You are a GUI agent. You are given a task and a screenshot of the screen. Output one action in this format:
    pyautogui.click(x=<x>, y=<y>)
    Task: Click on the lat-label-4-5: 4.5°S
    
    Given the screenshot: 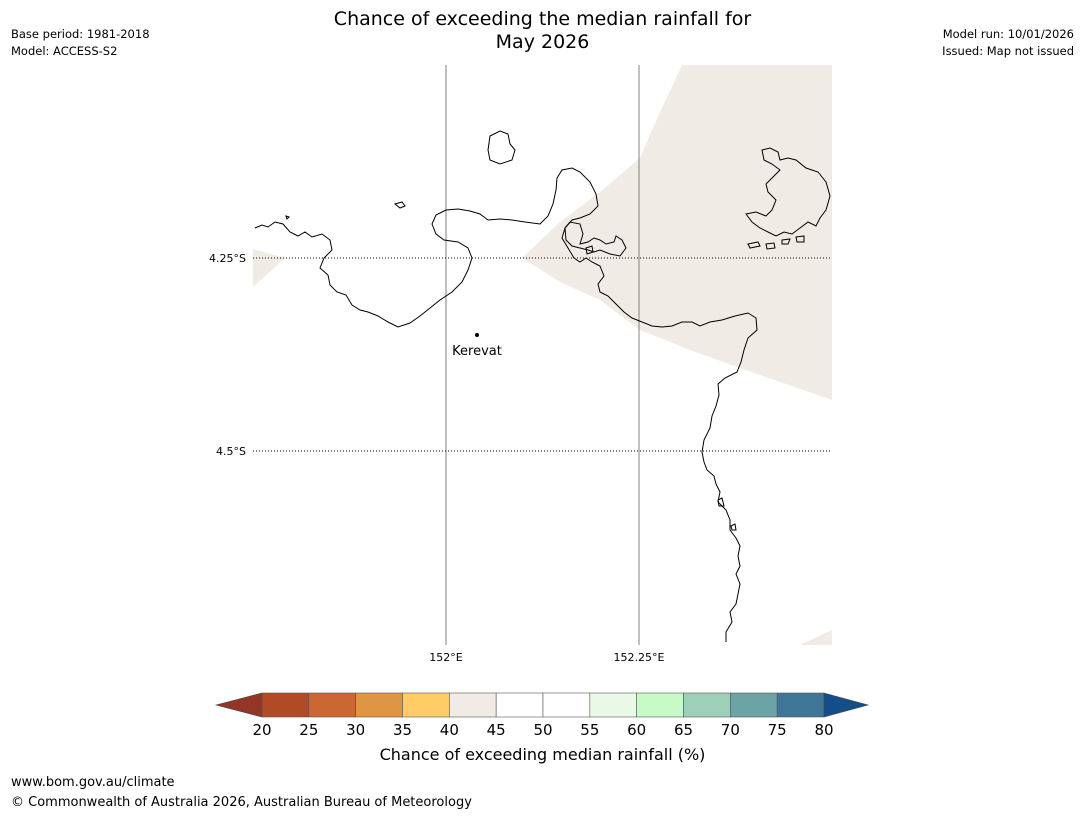 What is the action you would take?
    pyautogui.click(x=231, y=451)
    